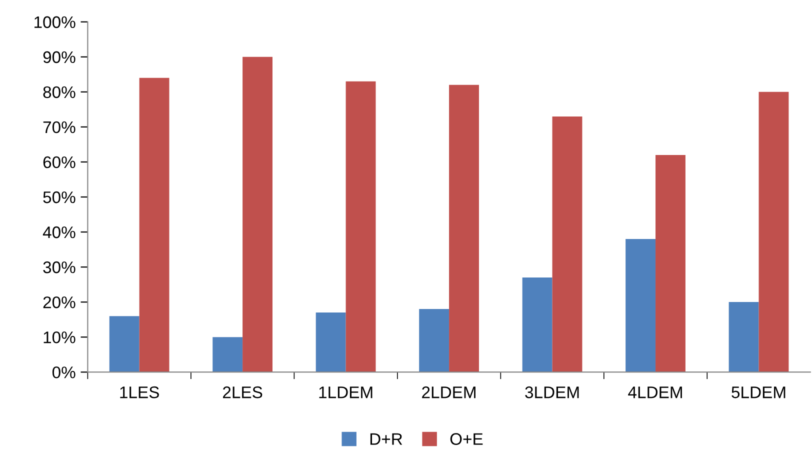  I want to click on y-tick-label: 60%, so click(59, 162).